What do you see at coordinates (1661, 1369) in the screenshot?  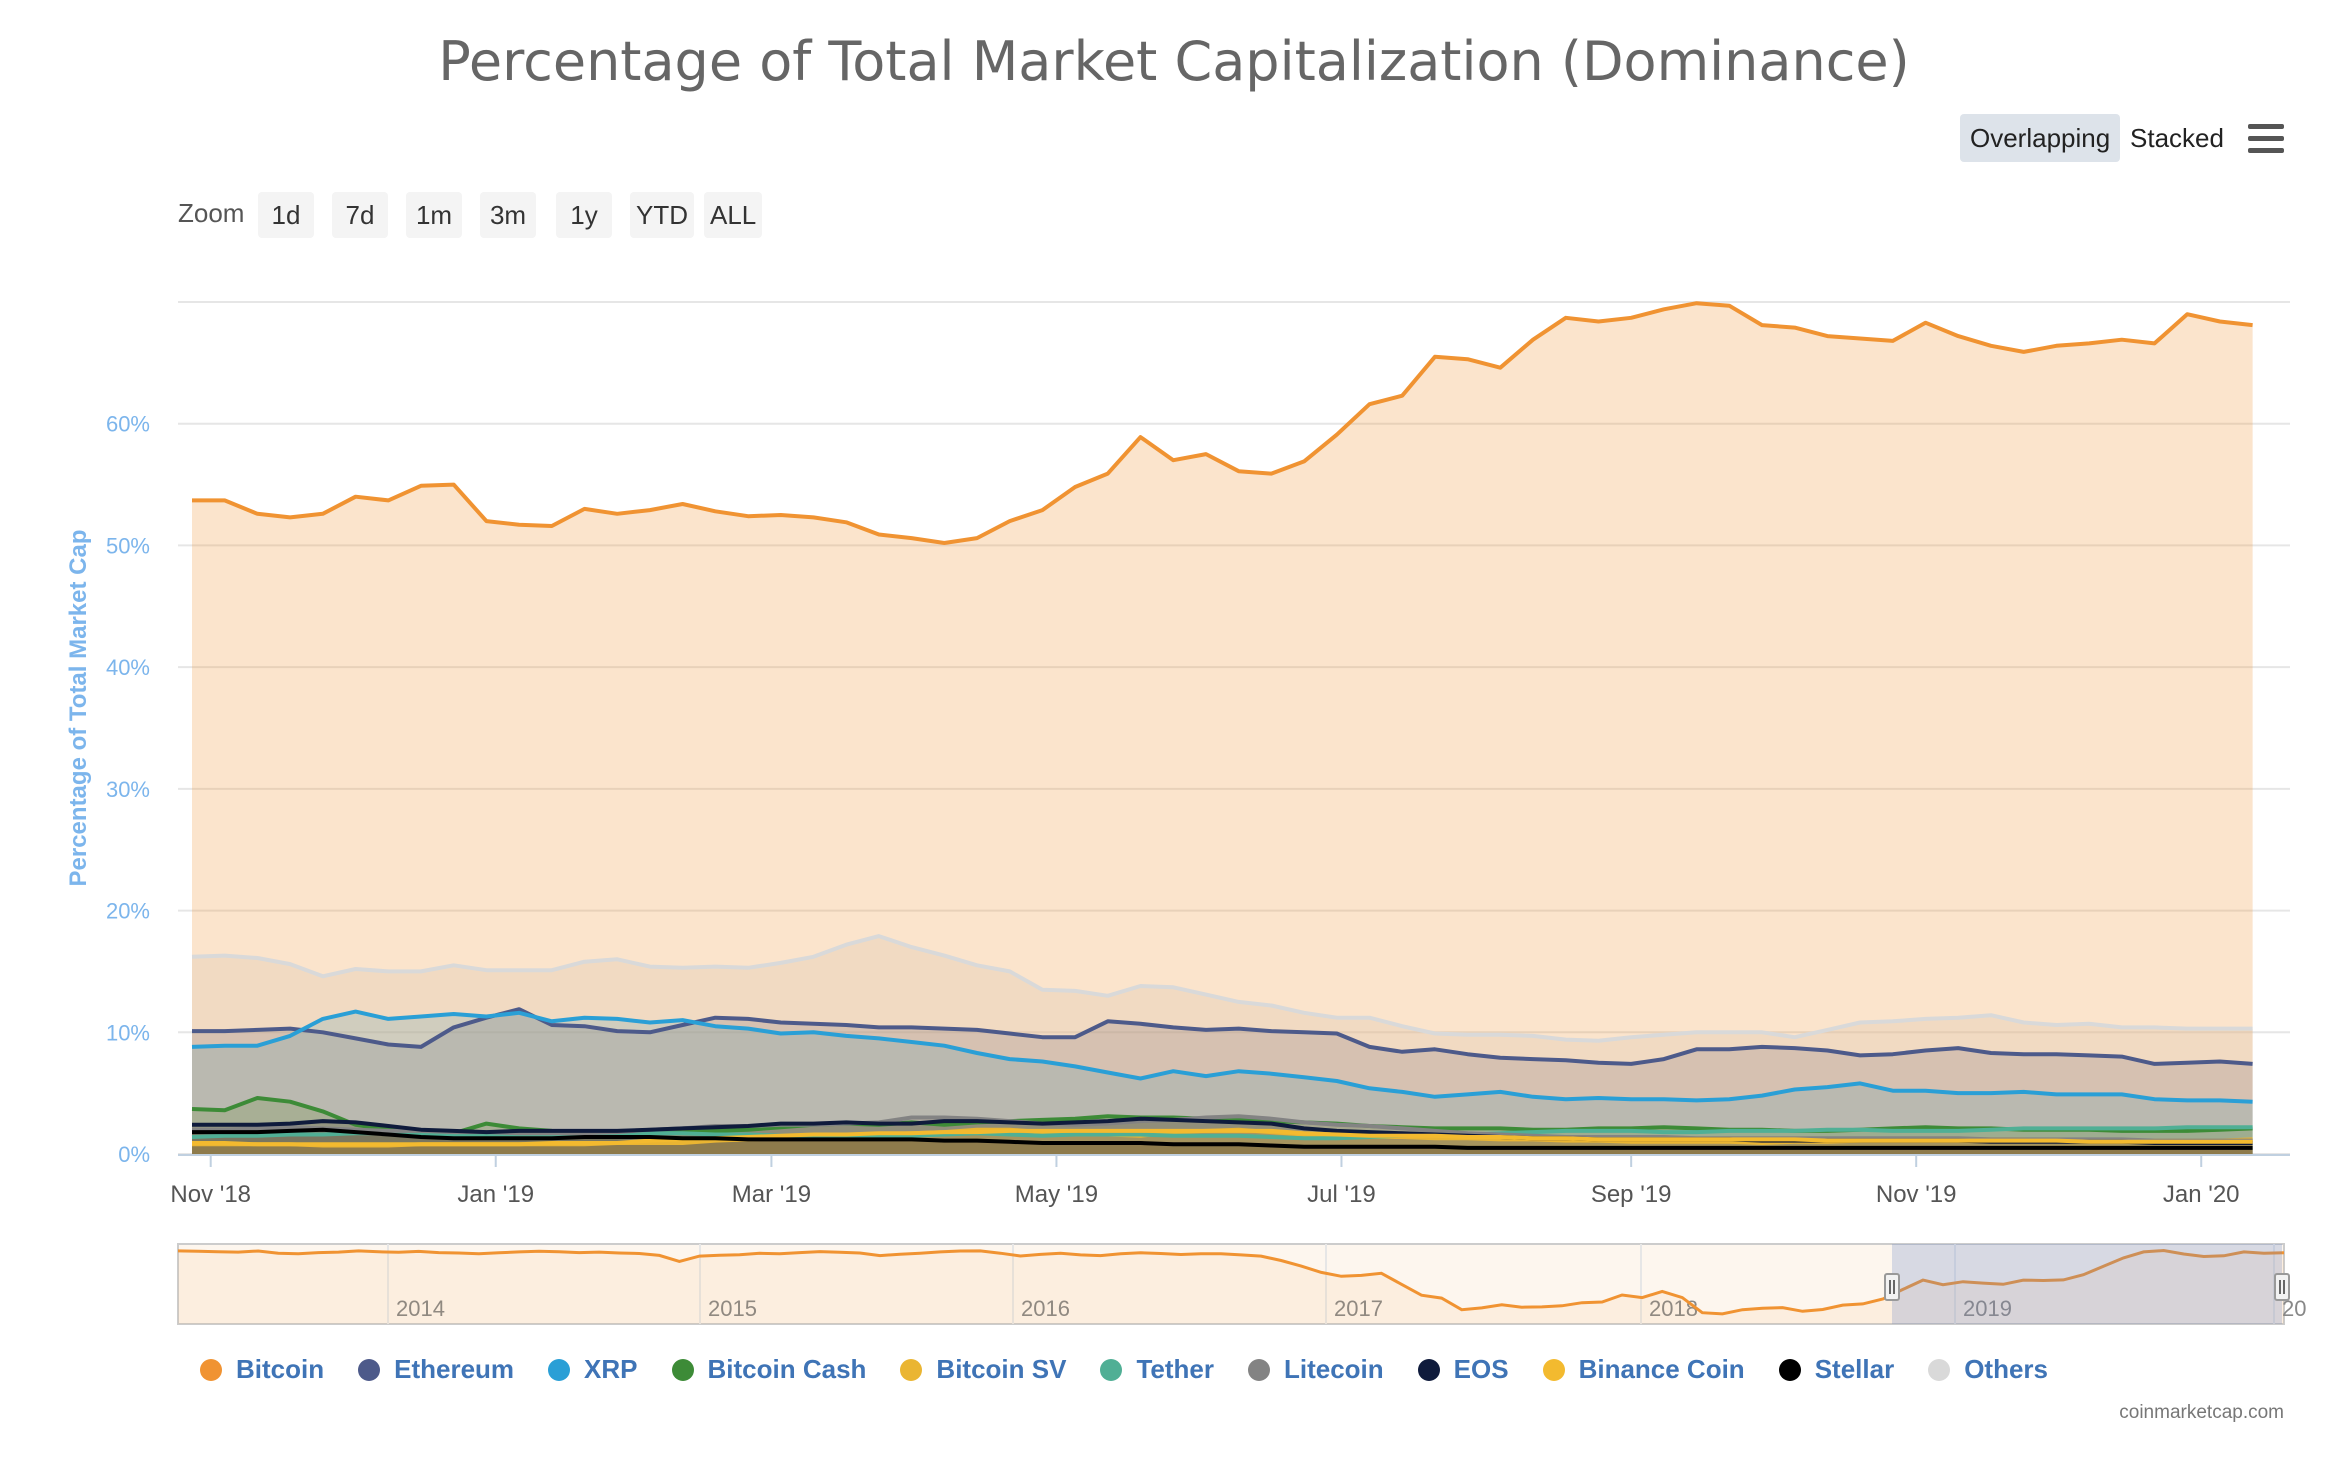 I see `legend-label: Binance Coin` at bounding box center [1661, 1369].